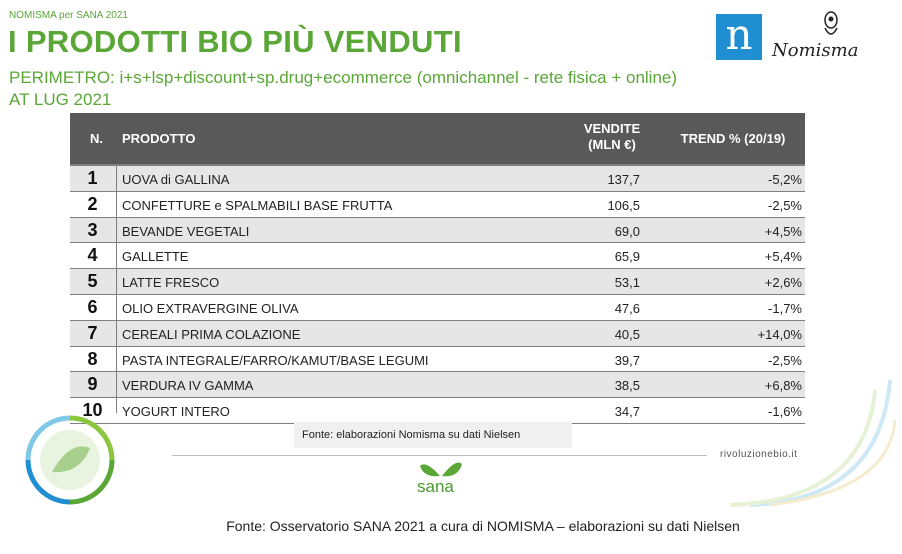 The image size is (902, 554). What do you see at coordinates (733, 138) in the screenshot?
I see `header-trend: TREND % (20/19)` at bounding box center [733, 138].